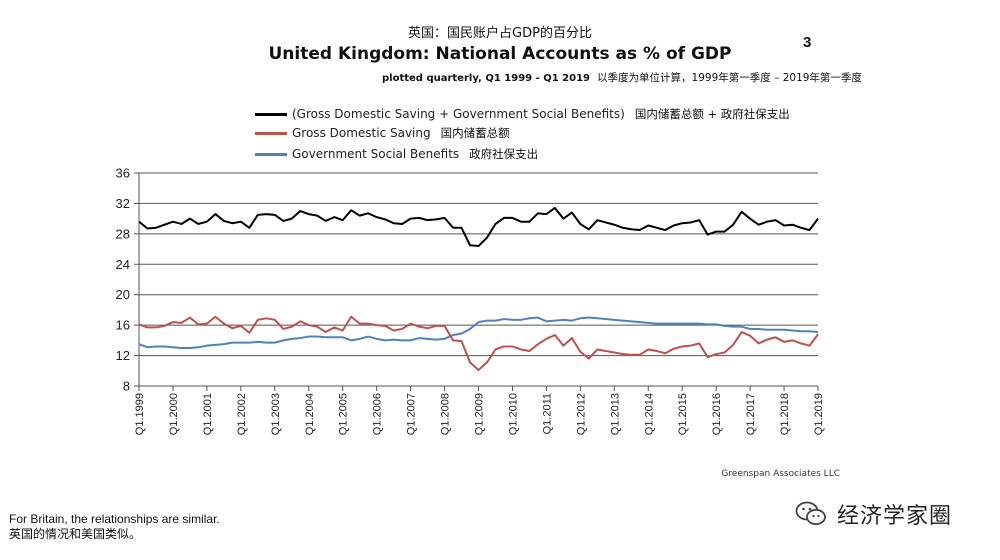 This screenshot has height=560, width=1000. What do you see at coordinates (500, 33) in the screenshot?
I see `chart-title-cn: 英国：国民账户占GDP的百分比` at bounding box center [500, 33].